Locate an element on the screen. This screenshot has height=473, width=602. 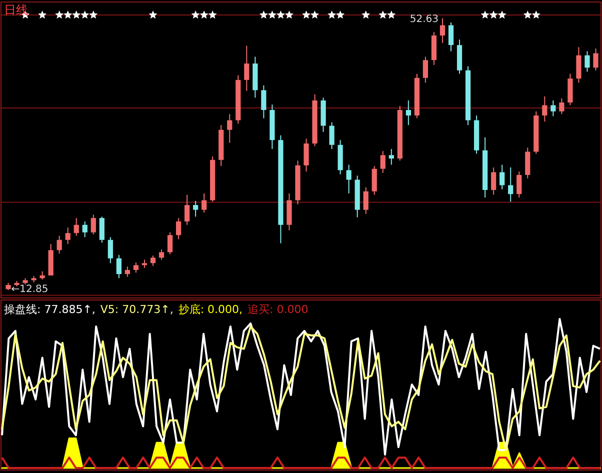
series-label: 操盘线: 77.885↑, is located at coordinates (50, 309).